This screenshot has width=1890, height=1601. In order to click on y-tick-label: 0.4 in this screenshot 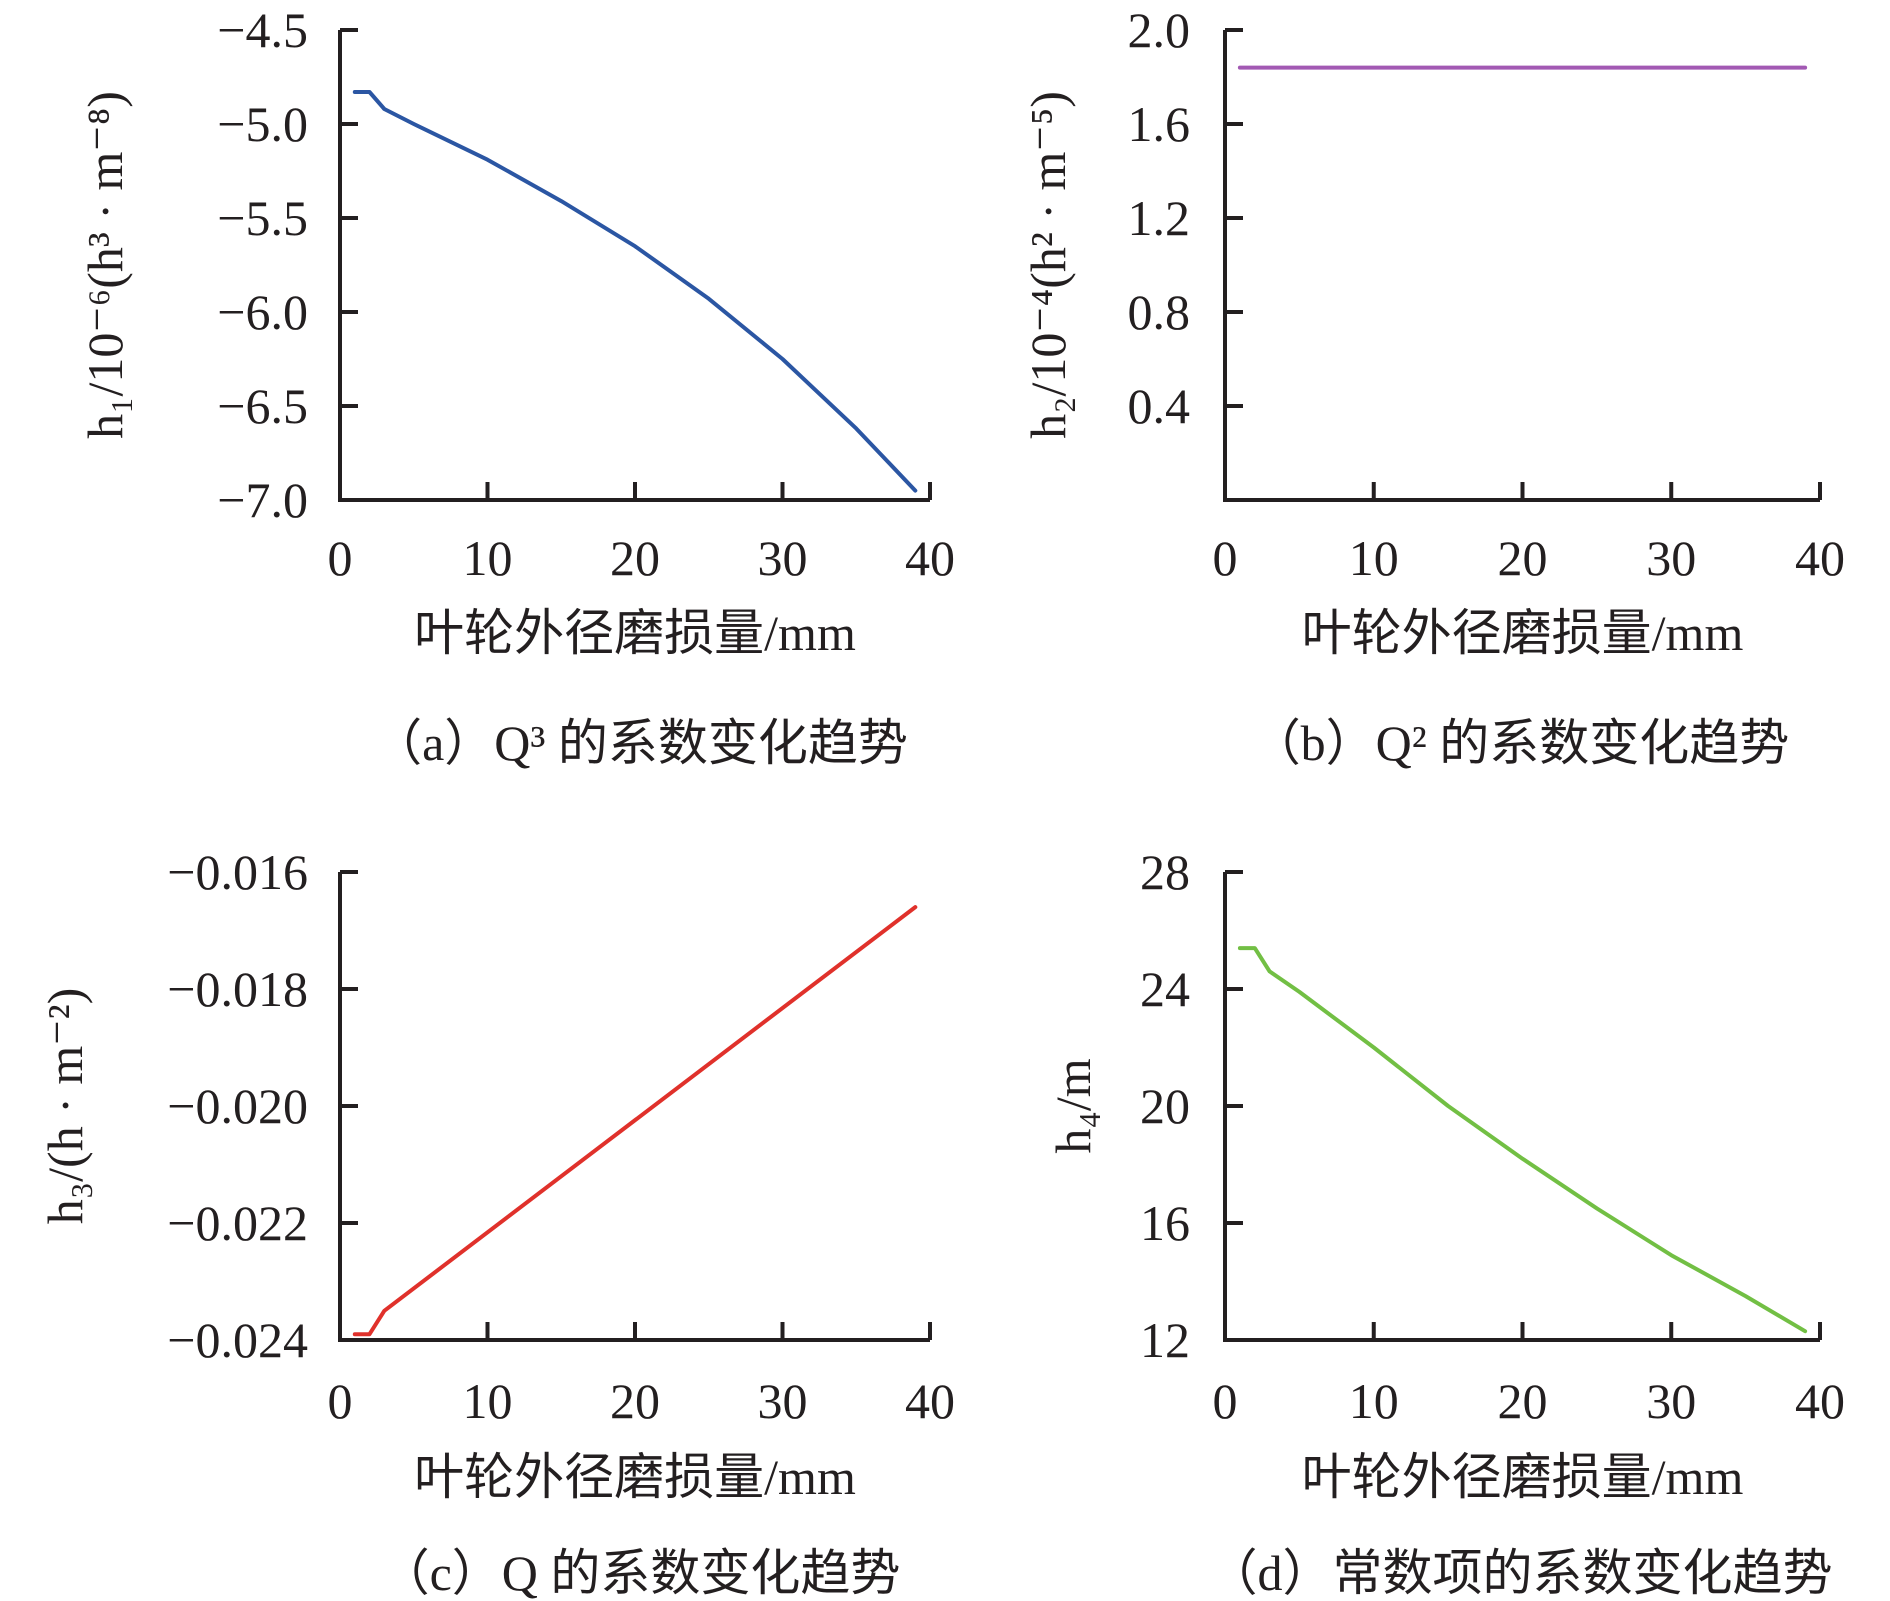, I will do `click(1159, 406)`.